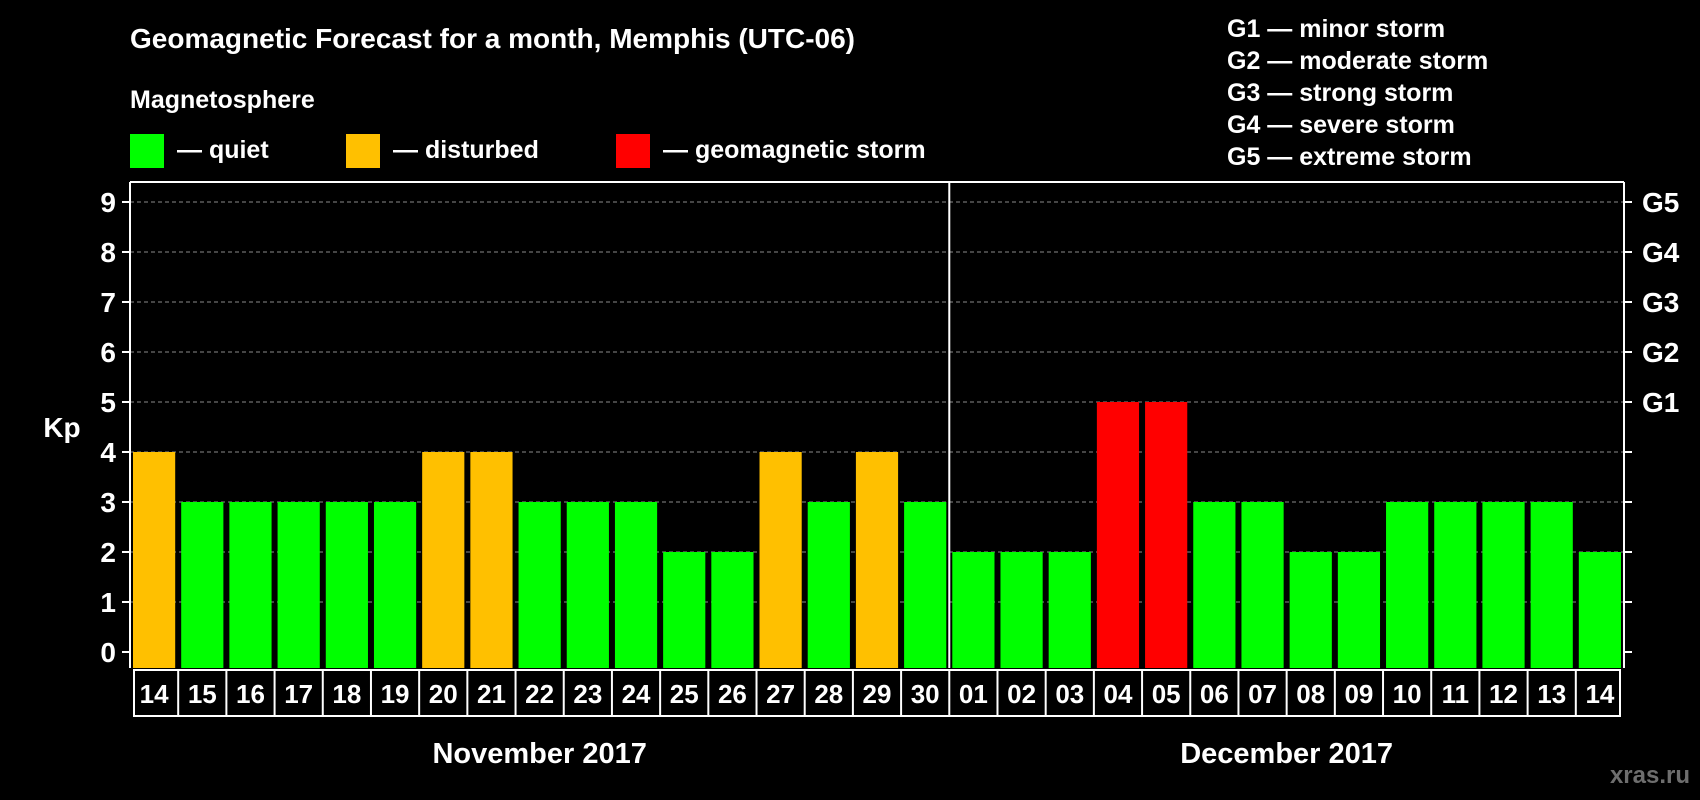 The width and height of the screenshot is (1700, 800). What do you see at coordinates (346, 694) in the screenshot?
I see `x-tick-label-4: 18` at bounding box center [346, 694].